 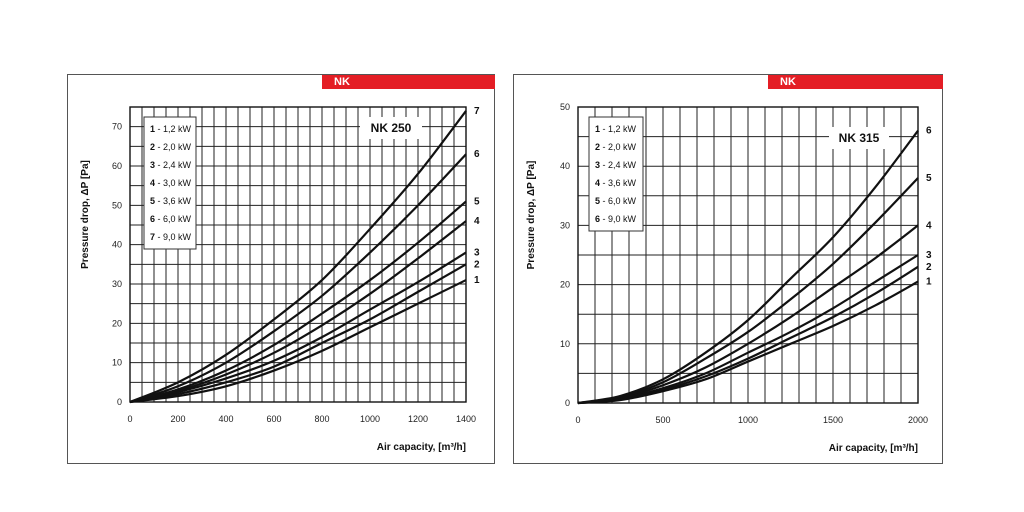 What do you see at coordinates (616, 201) in the screenshot?
I see `legend-entry: 5 - 6,0 kW` at bounding box center [616, 201].